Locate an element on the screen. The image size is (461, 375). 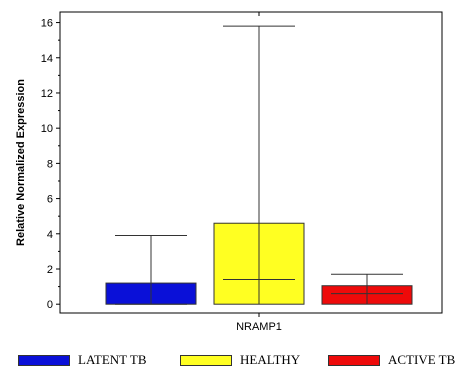
legend-label: HEALTHY is located at coordinates (270, 359).